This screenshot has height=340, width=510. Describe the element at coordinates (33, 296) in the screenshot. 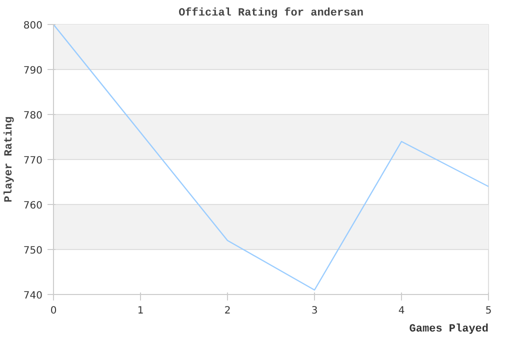

I see `y-tick-label: 740` at that location.